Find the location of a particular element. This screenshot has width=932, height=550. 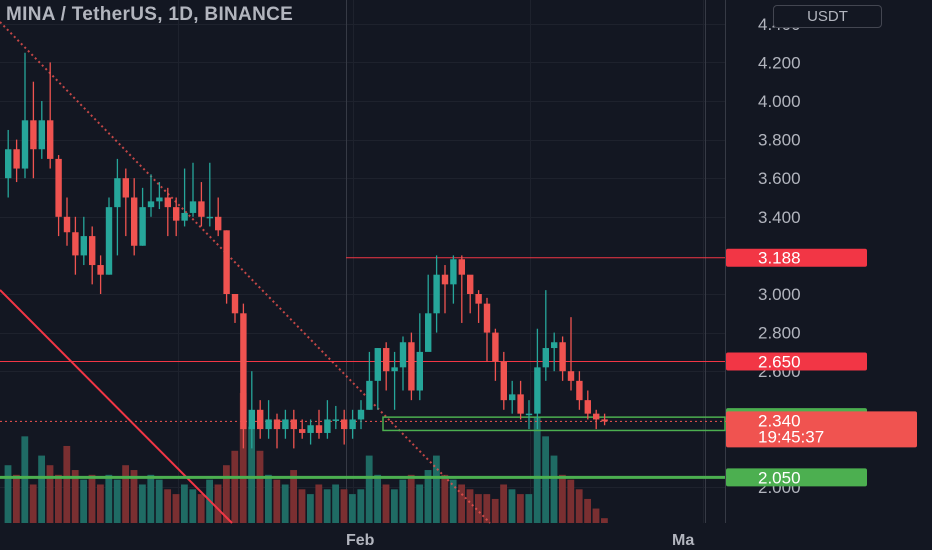

price-badge-3188: 3.188 is located at coordinates (796, 258).